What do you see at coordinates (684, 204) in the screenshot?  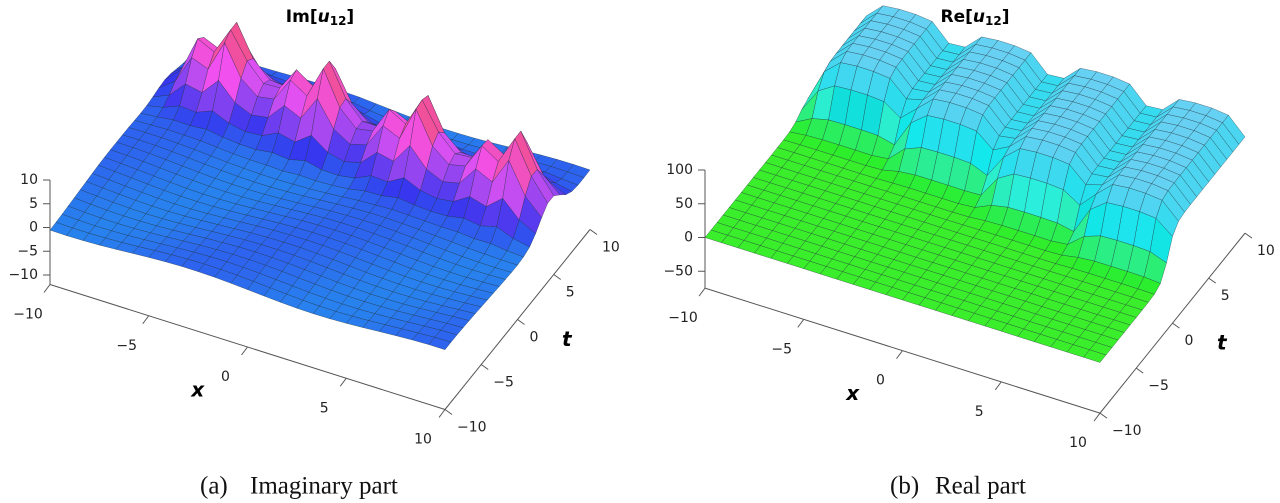 I see `z-tick-label: 50` at bounding box center [684, 204].